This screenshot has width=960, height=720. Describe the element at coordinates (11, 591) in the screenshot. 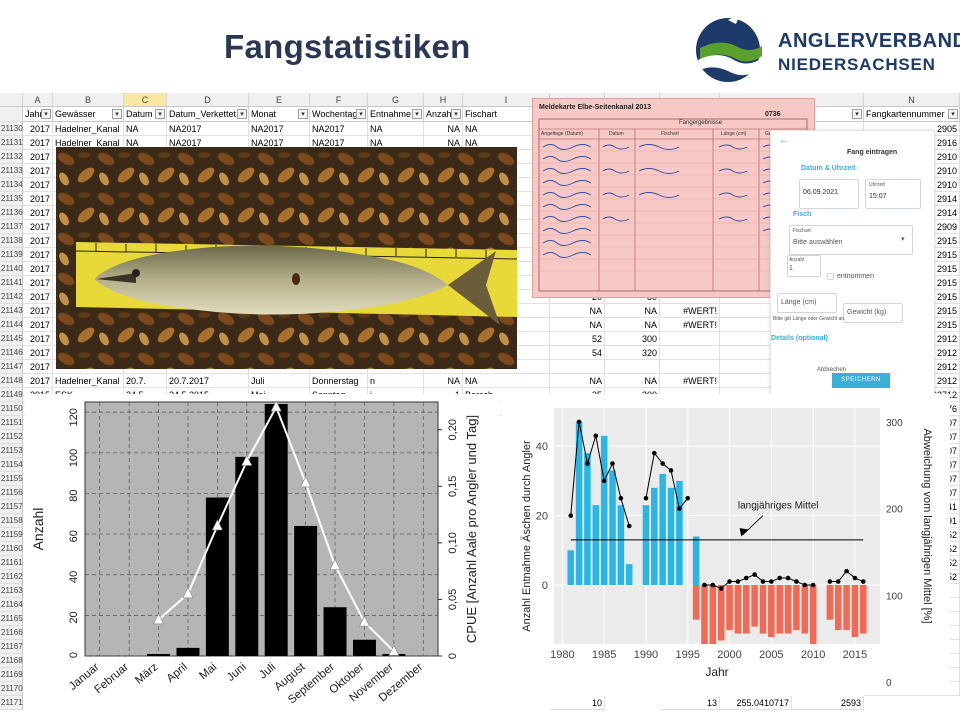

I see `row-number: 21163` at that location.